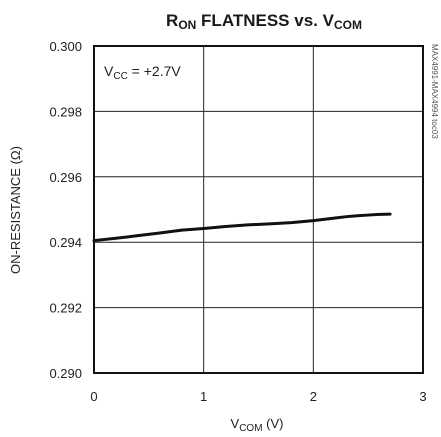 Image resolution: width=441 pixels, height=437 pixels. Describe the element at coordinates (434, 91) in the screenshot. I see `figure-id-label: MAX4991-MAX4994 toc03` at that location.